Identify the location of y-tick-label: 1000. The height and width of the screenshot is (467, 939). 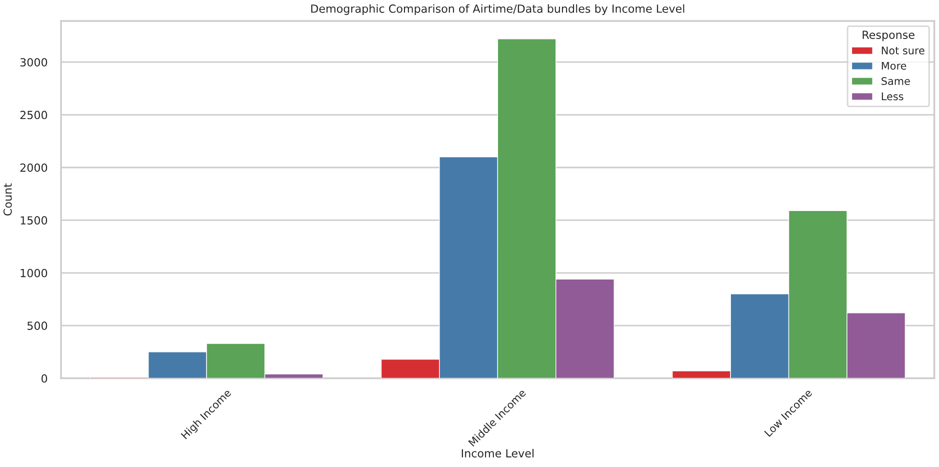
(34, 273).